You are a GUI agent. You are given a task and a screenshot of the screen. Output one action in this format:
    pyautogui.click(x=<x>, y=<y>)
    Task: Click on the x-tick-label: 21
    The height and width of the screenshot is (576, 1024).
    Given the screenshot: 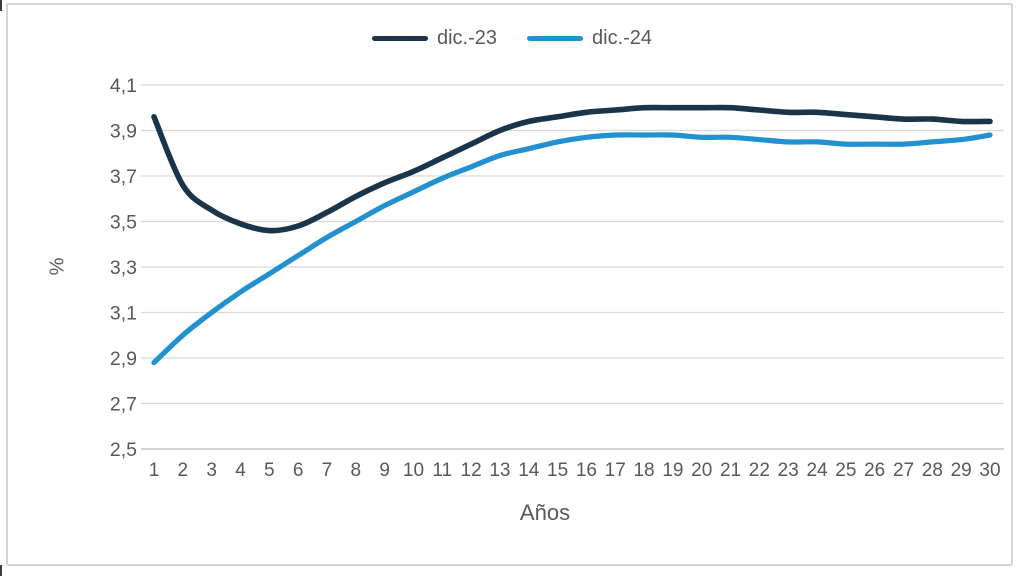 What is the action you would take?
    pyautogui.click(x=730, y=470)
    